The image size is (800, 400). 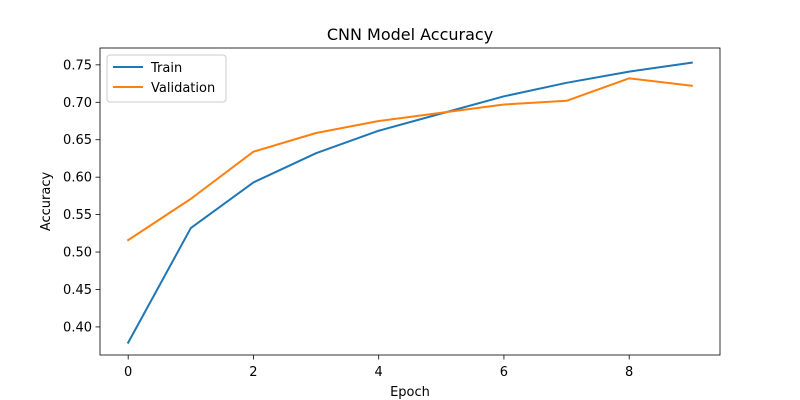 What do you see at coordinates (77, 215) in the screenshot?
I see `y-tick-label: 0.55` at bounding box center [77, 215].